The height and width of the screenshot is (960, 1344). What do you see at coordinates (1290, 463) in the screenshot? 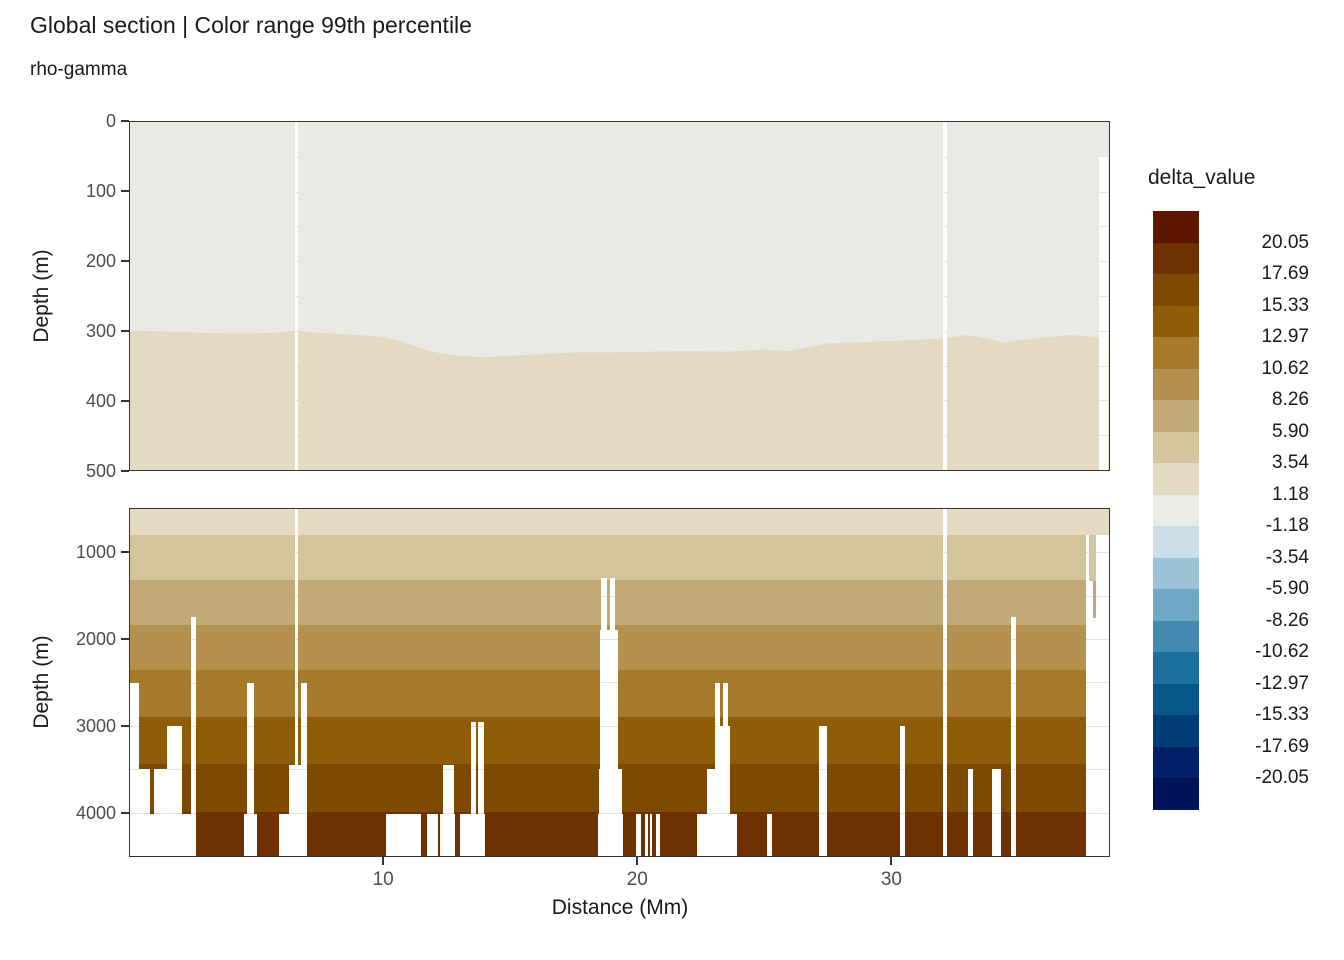
I see `legend-break-label: 3.54` at bounding box center [1290, 463].